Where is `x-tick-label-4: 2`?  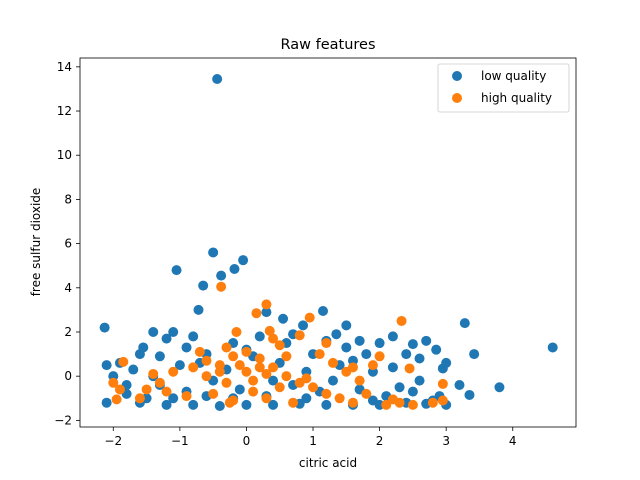
x-tick-label-4: 2 is located at coordinates (380, 441).